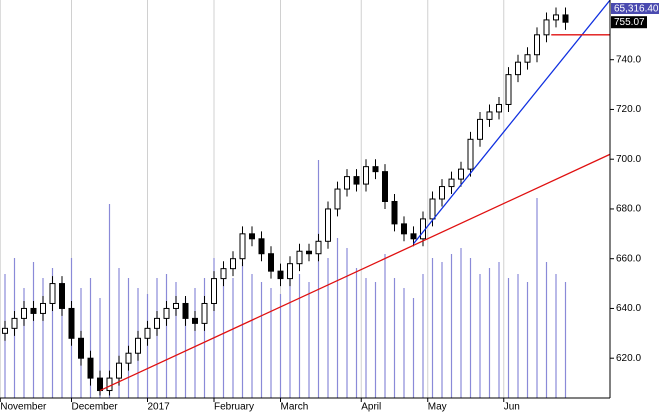 This screenshot has width=660, height=417. What do you see at coordinates (23, 407) in the screenshot?
I see `x-tick-label: November` at bounding box center [23, 407].